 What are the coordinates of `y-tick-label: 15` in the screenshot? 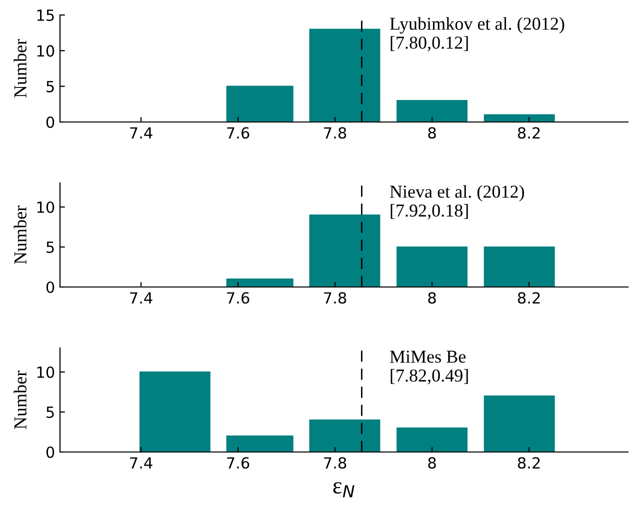 It's located at (45, 16).